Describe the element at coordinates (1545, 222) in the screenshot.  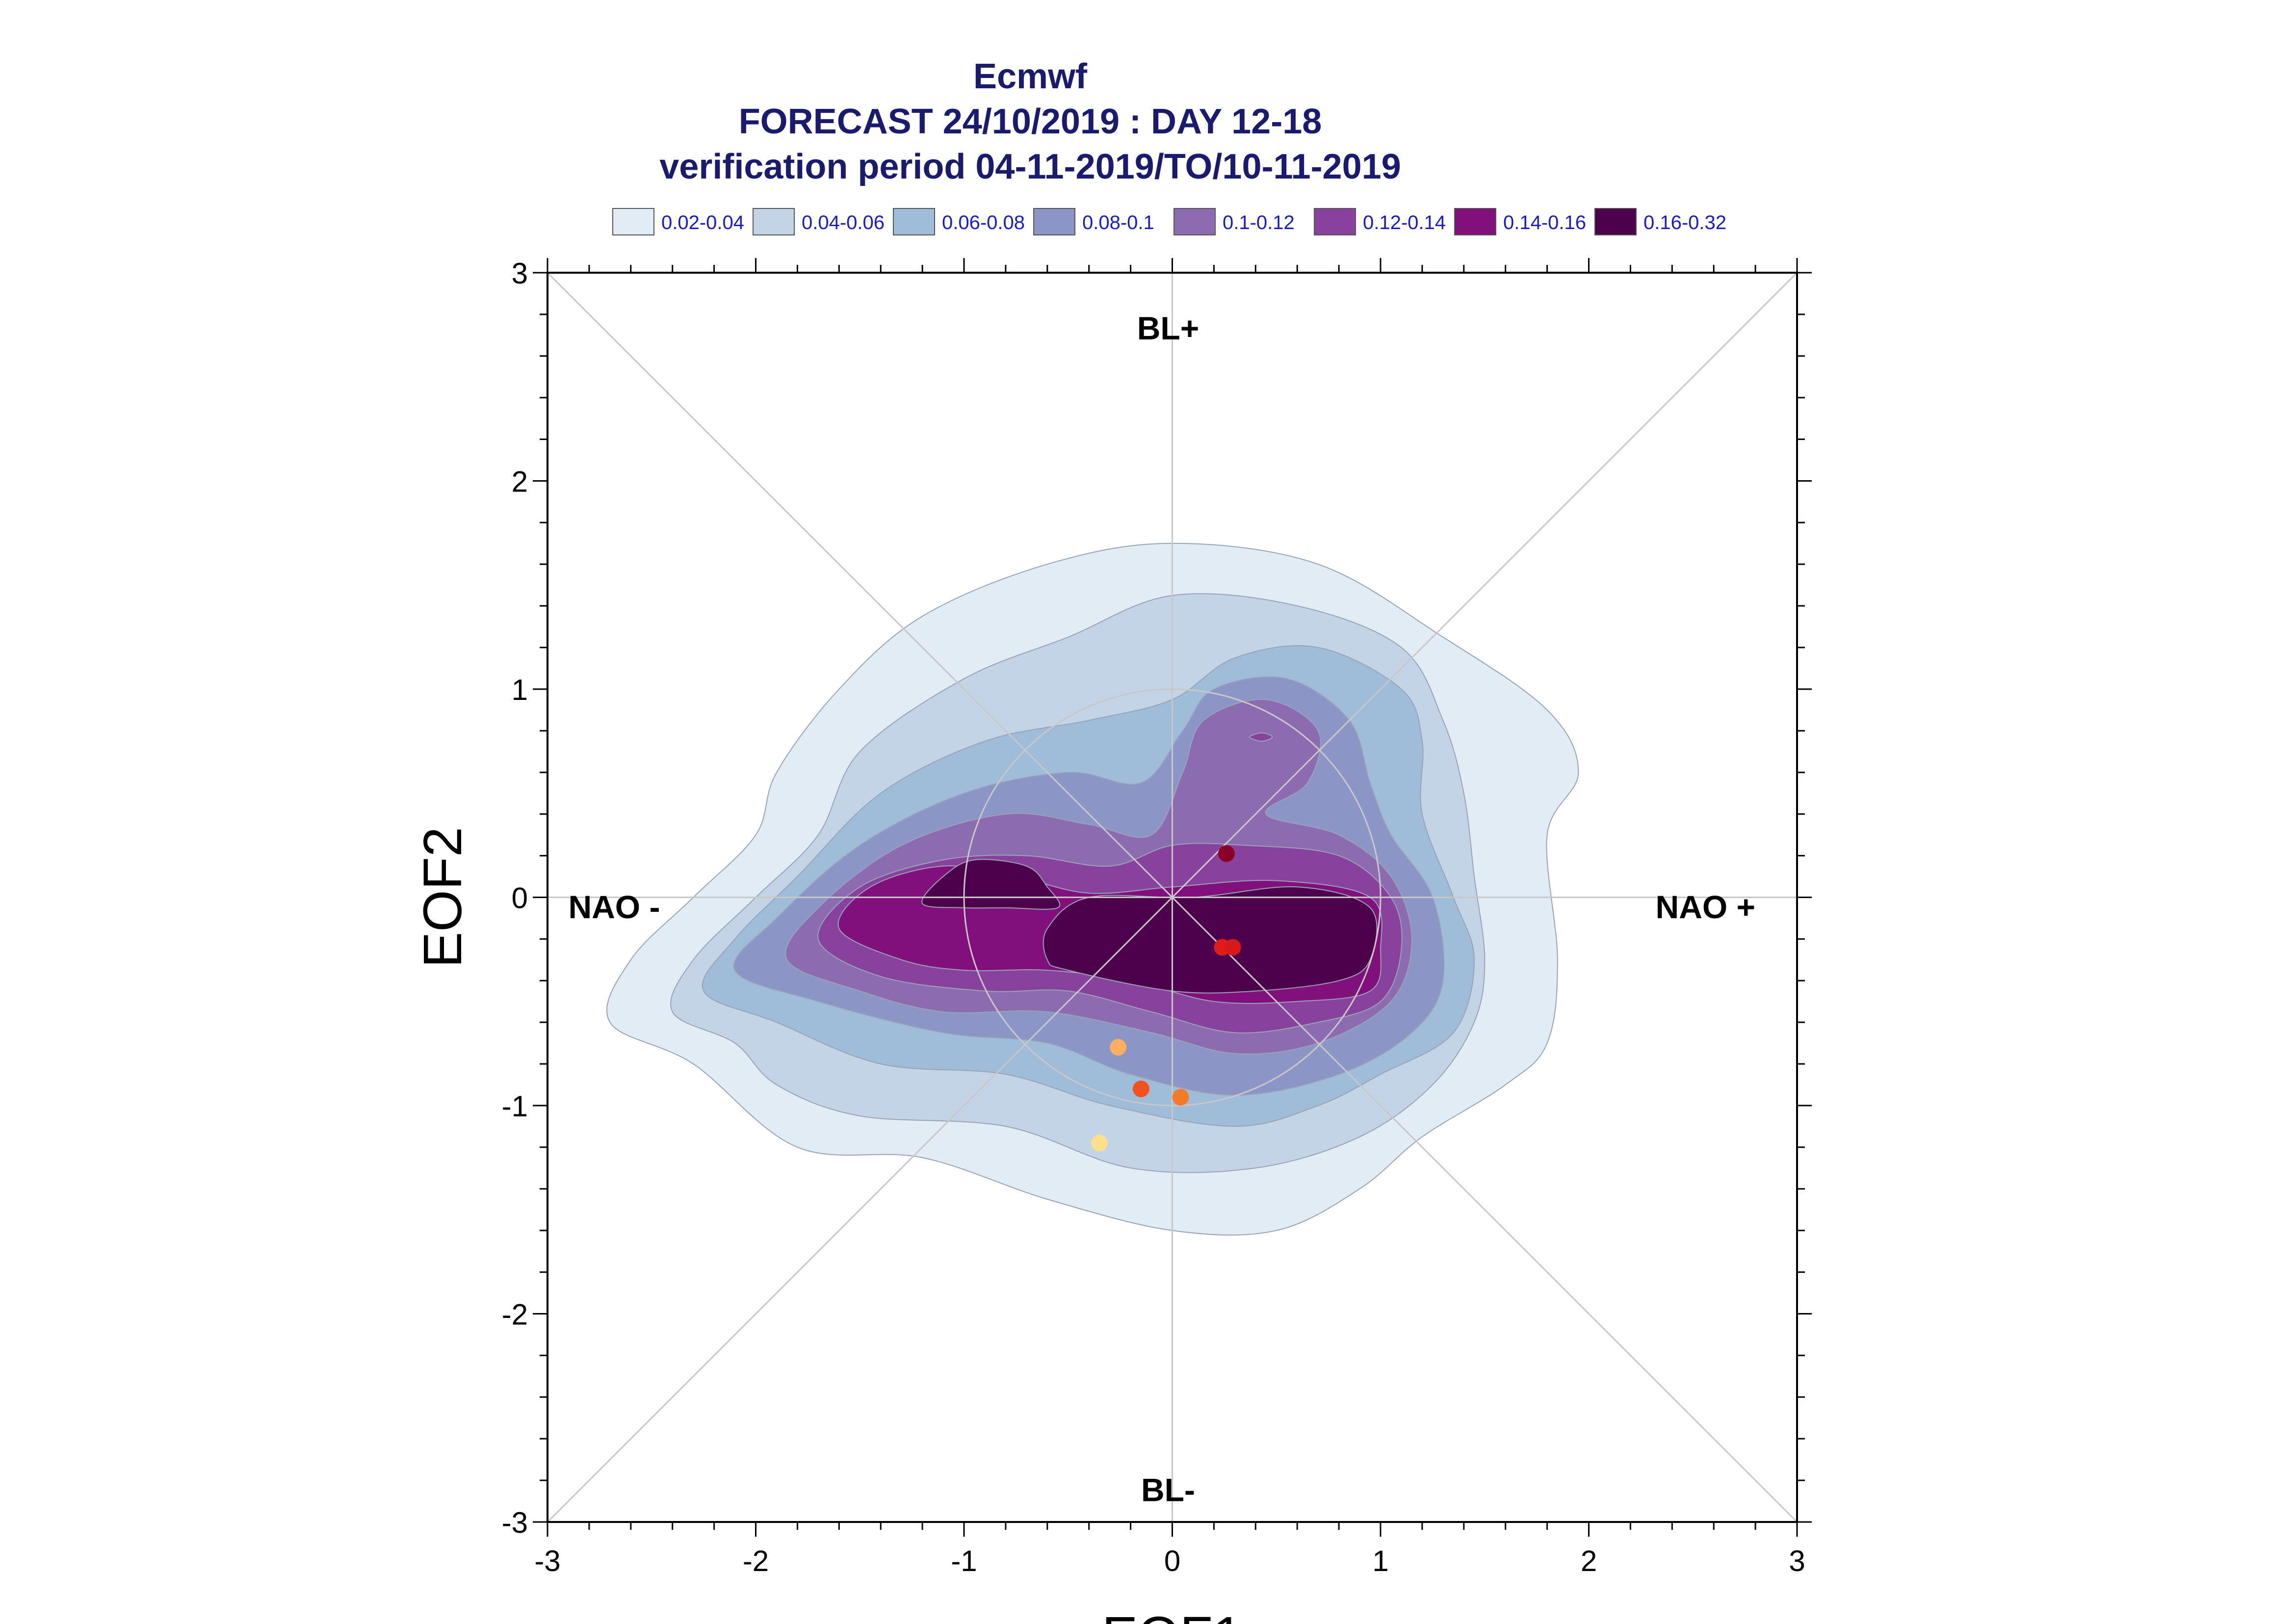
I see `legend-label: 0.14-0.16` at that location.